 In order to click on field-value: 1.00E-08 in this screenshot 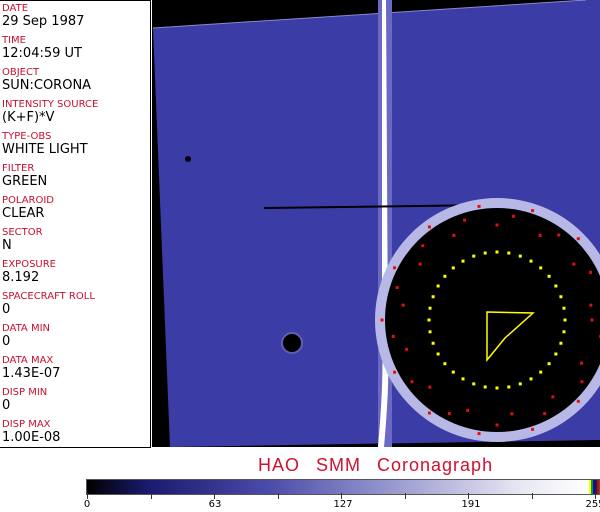, I will do `click(31, 437)`.